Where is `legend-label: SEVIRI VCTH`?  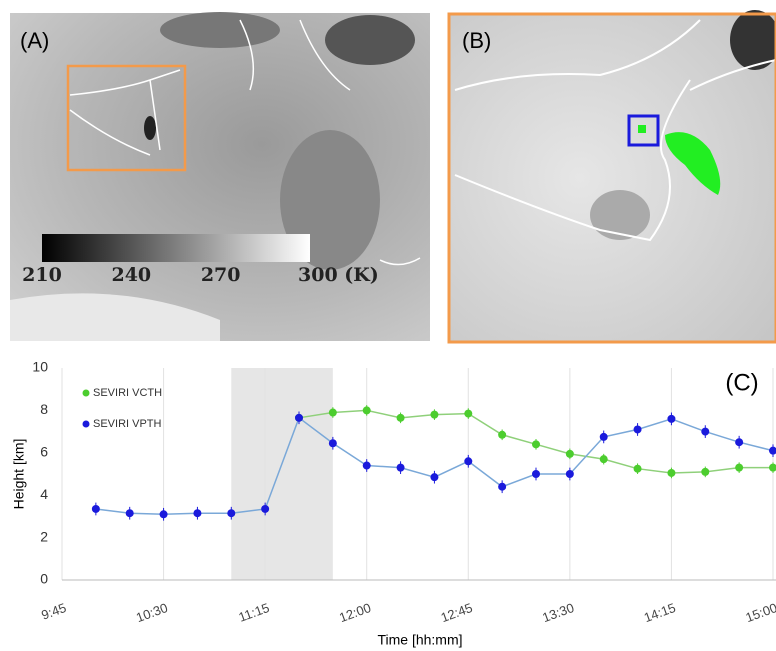
legend-label: SEVIRI VCTH is located at coordinates (127, 393).